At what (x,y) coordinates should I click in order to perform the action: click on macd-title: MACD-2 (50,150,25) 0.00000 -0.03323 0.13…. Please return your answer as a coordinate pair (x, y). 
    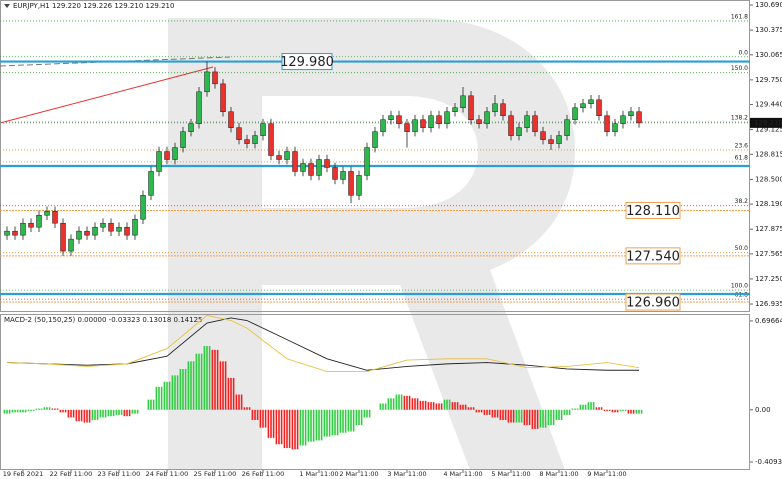
    Looking at the image, I should click on (103, 320).